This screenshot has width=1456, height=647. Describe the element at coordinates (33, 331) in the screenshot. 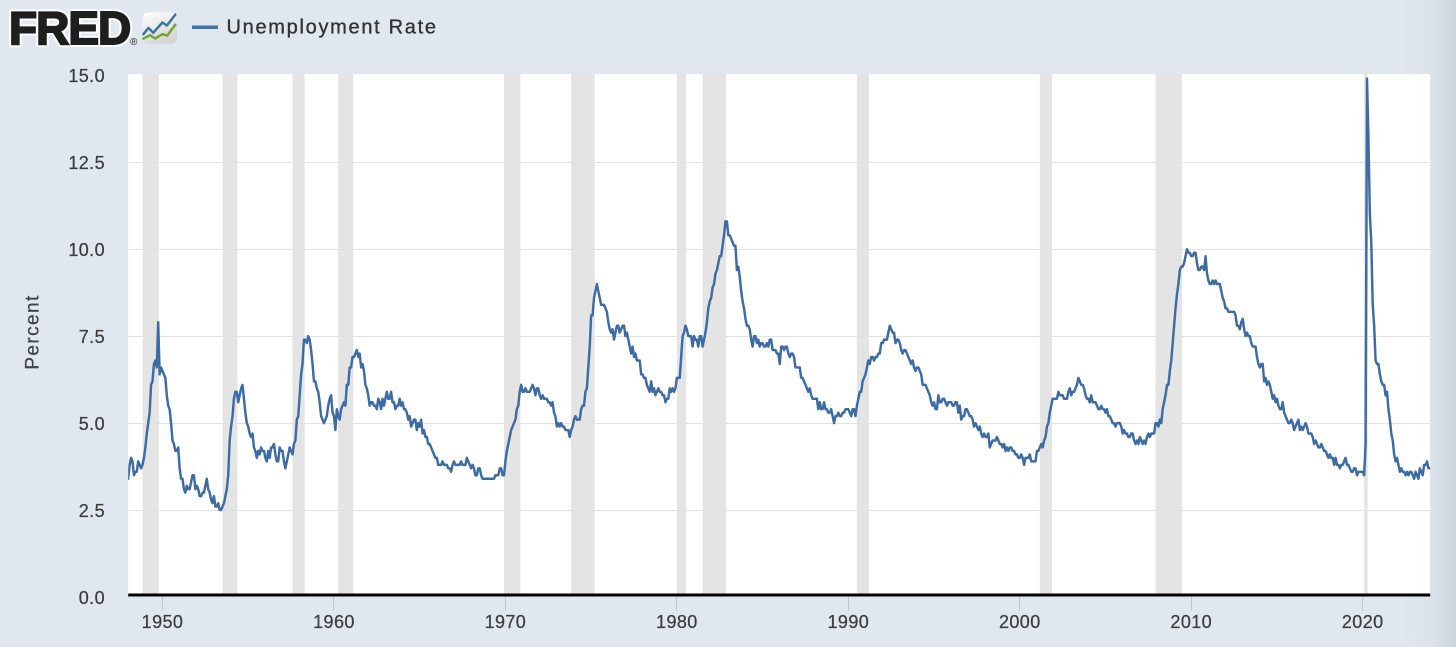

I see `svg-text: Percent` at that location.